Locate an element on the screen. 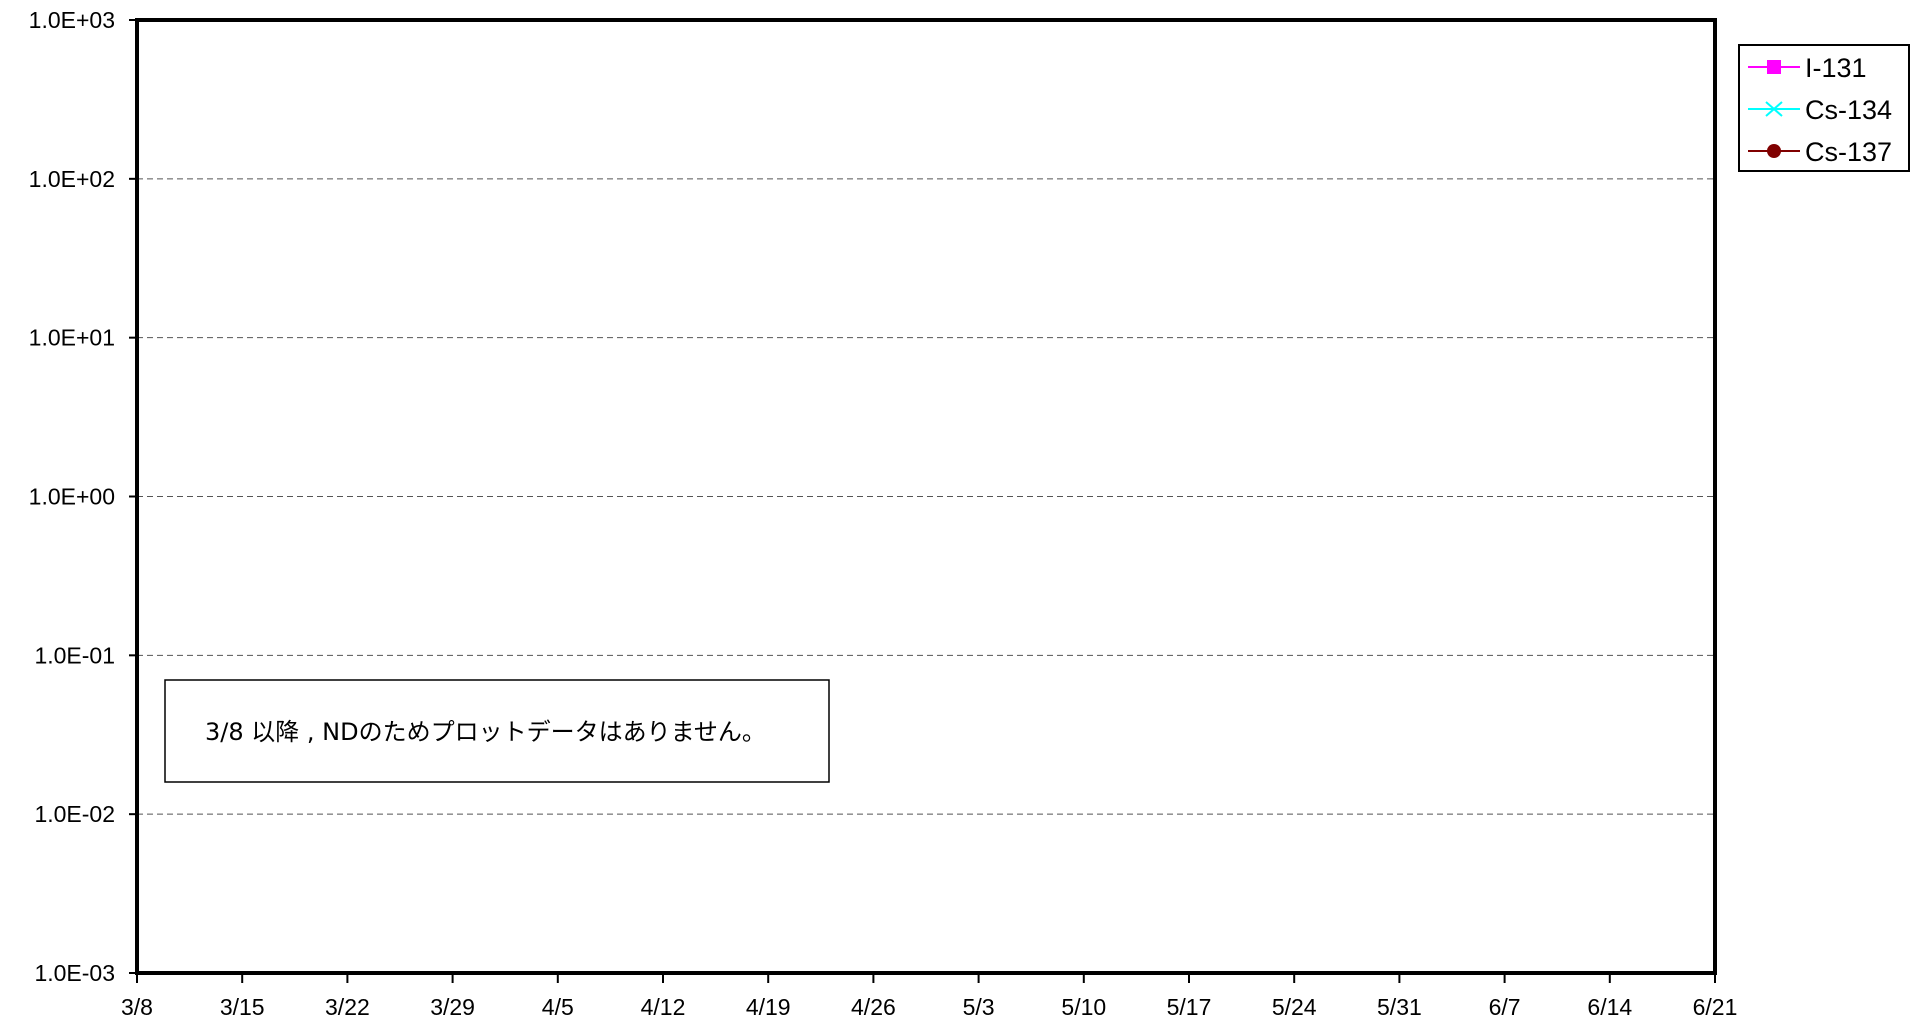  y-tick-label: 1.0E+02 is located at coordinates (72, 179).